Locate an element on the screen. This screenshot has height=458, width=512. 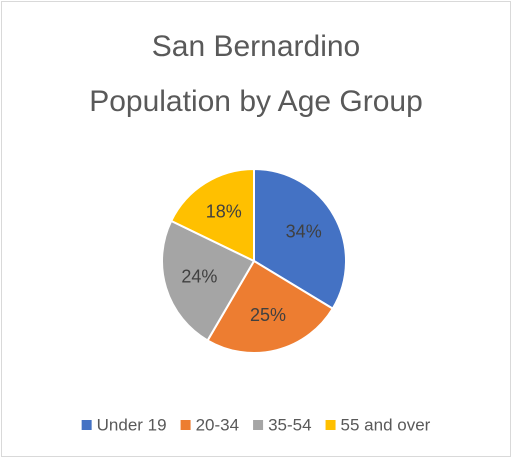
data-label: 18% is located at coordinates (224, 211).